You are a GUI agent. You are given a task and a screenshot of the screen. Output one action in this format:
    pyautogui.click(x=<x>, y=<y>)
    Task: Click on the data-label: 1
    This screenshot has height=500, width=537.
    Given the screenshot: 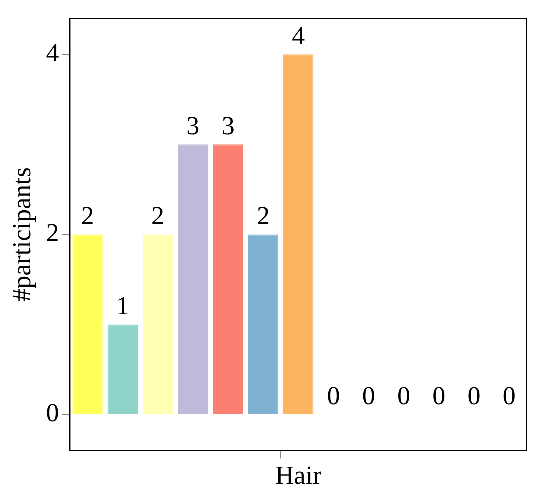 What is the action you would take?
    pyautogui.click(x=123, y=306)
    